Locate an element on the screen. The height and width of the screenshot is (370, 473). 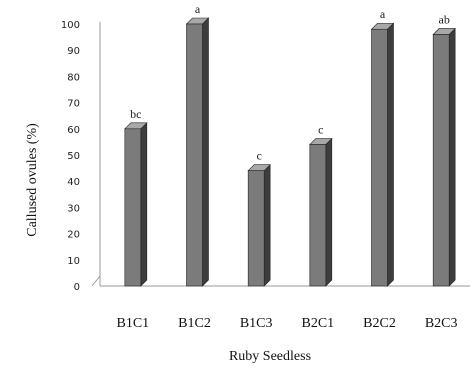
y-tick-label: 50 is located at coordinates (73, 156).